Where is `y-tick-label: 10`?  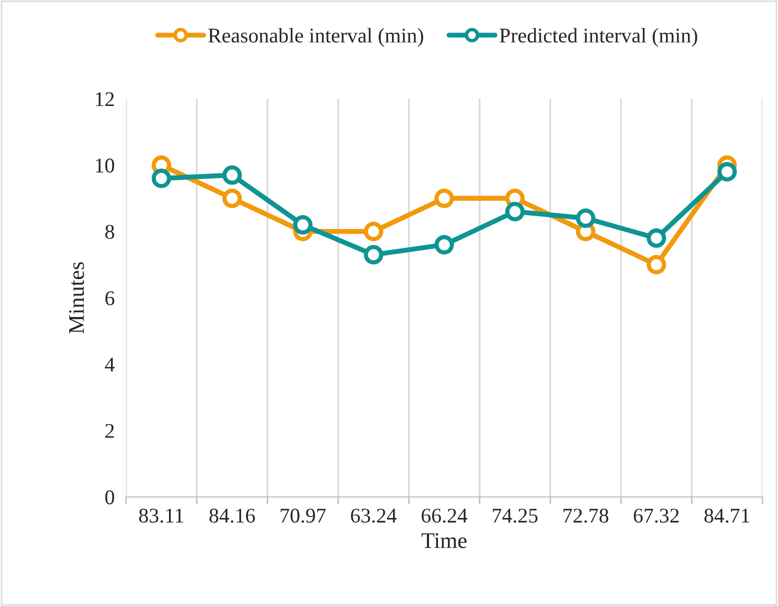 y-tick-label: 10 is located at coordinates (105, 165).